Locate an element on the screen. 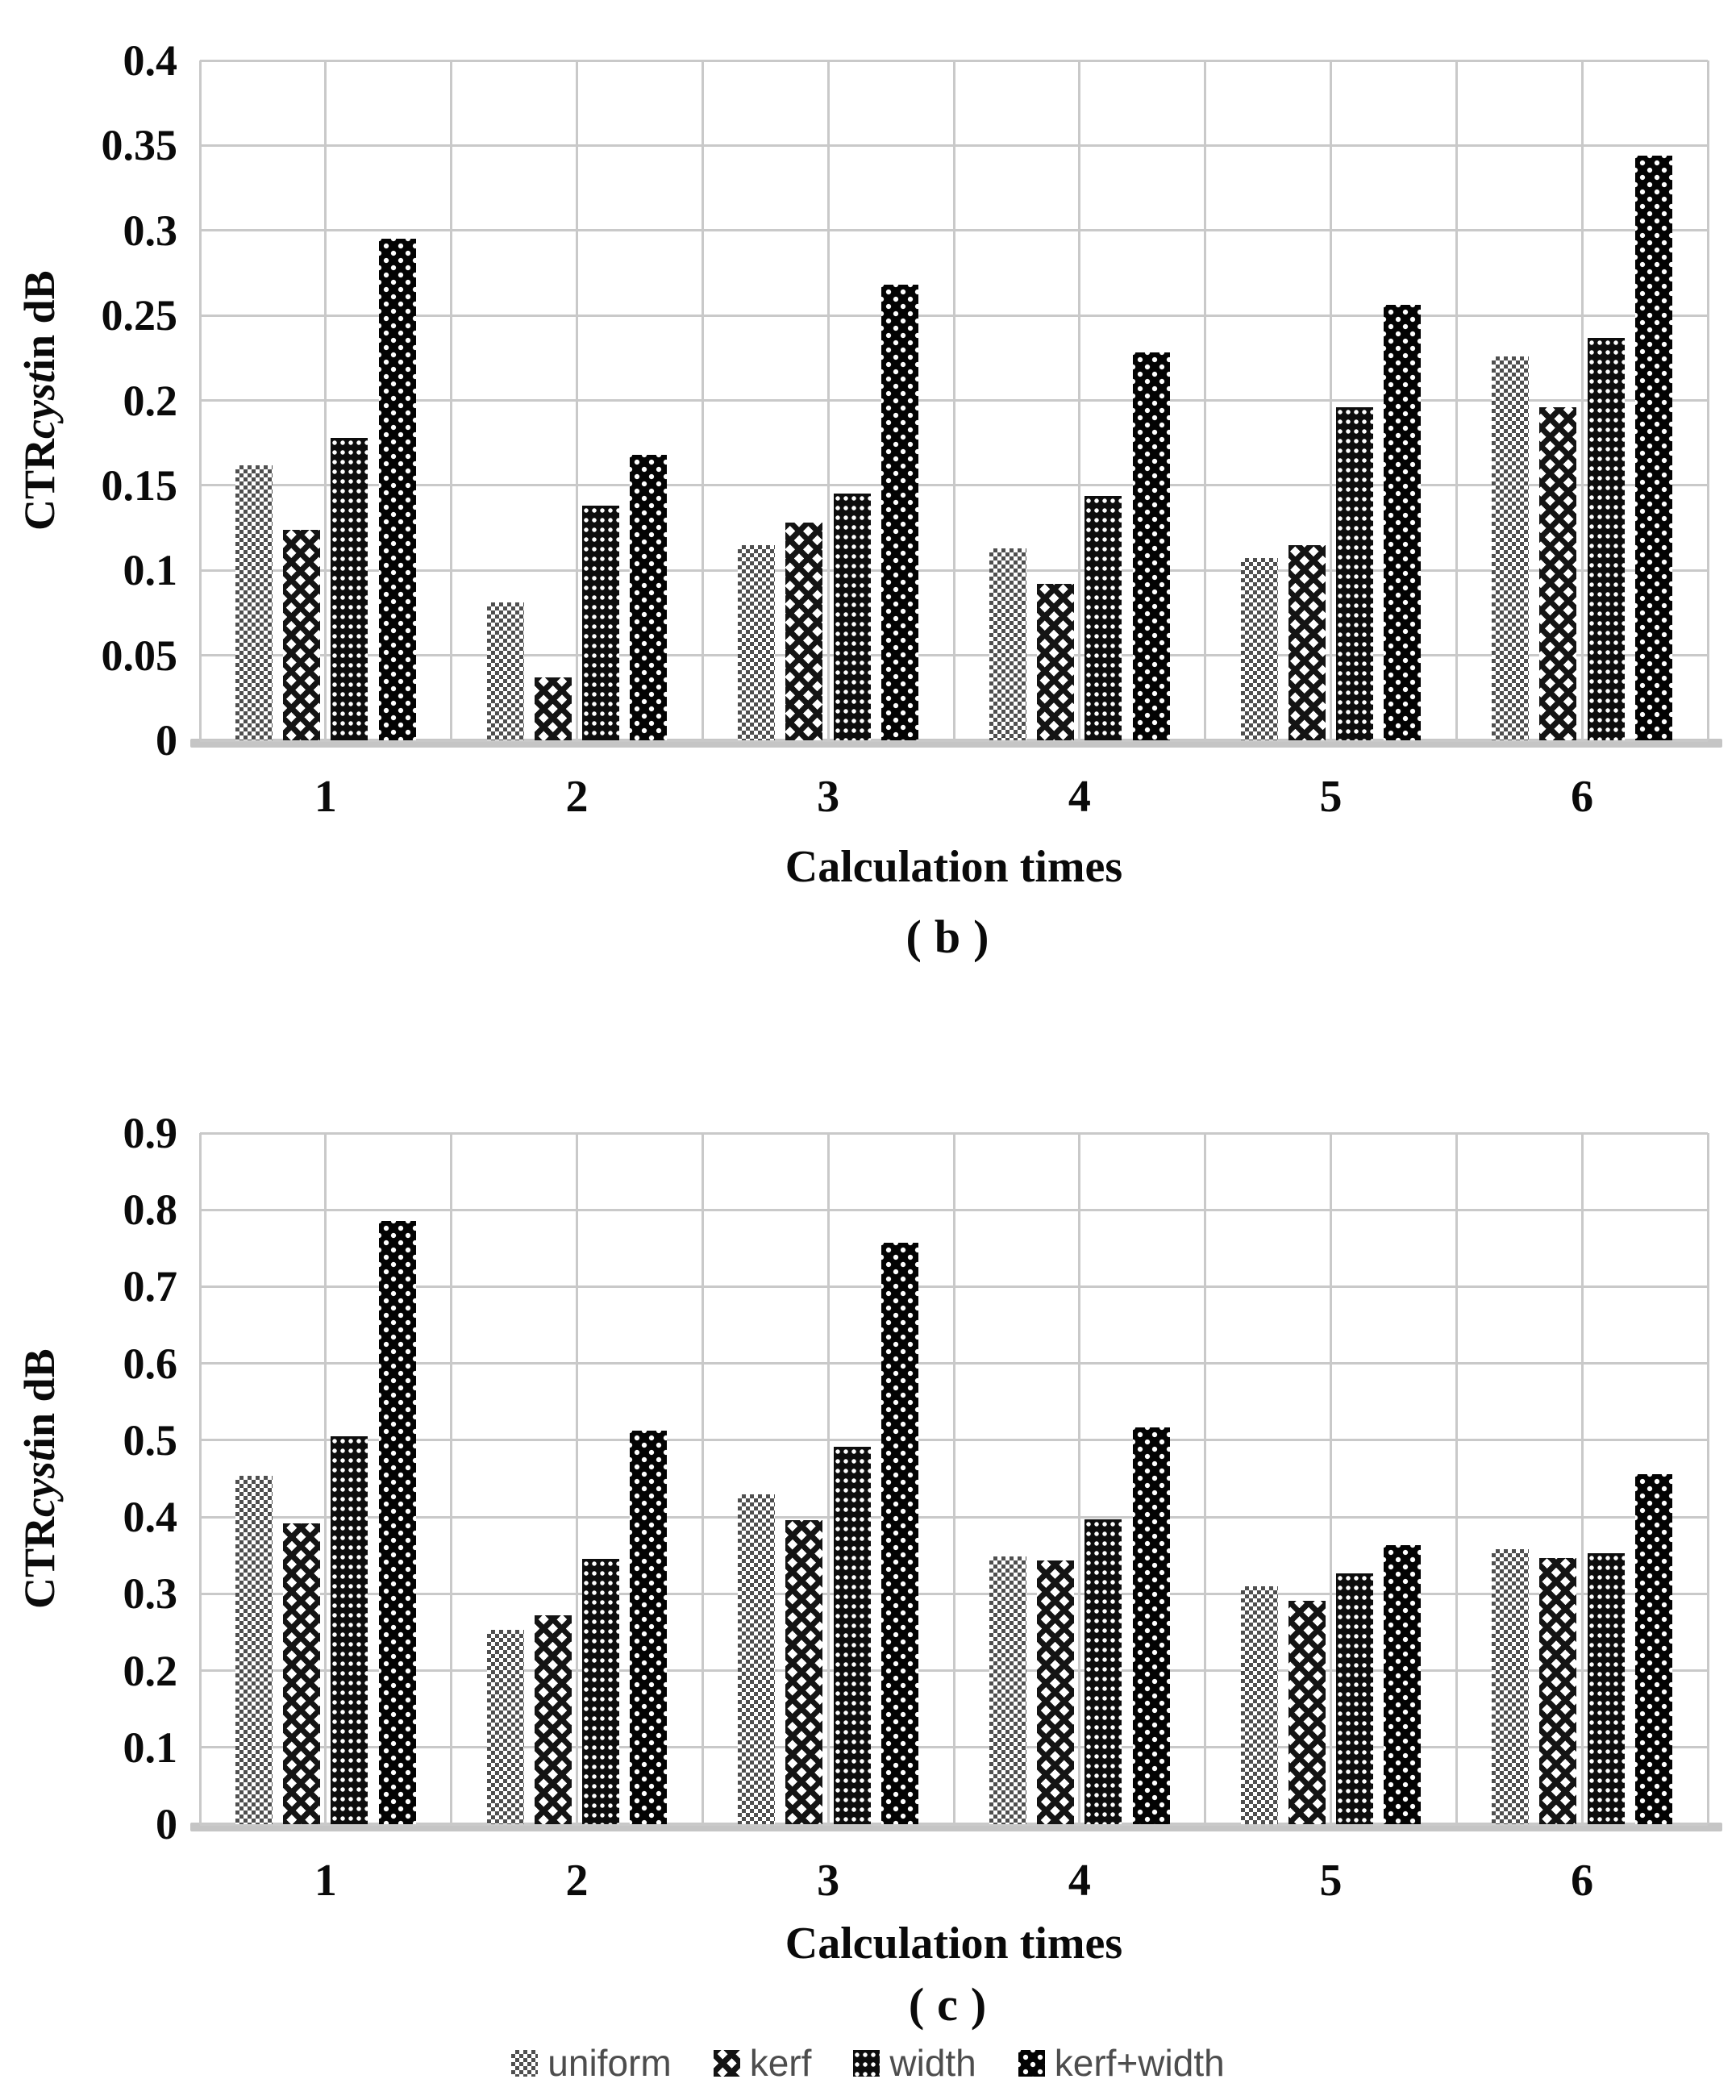 Image resolution: width=1736 pixels, height=2100 pixels. y-tick-label: 0.1 is located at coordinates (150, 570).